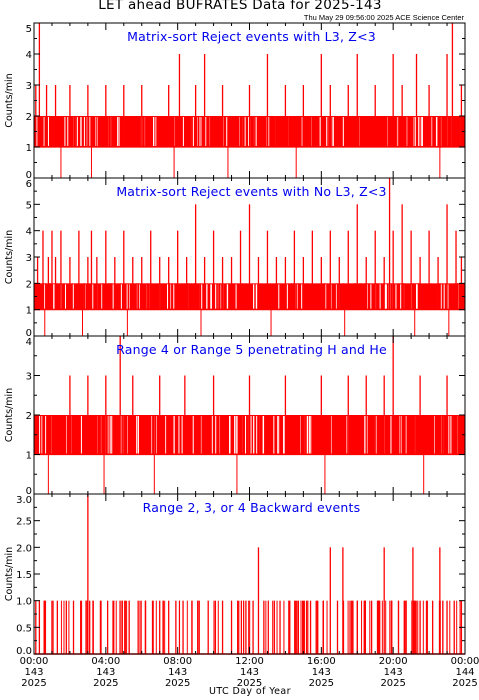 The height and width of the screenshot is (700, 479). I want to click on y-tick-label: 3.0, so click(24, 500).